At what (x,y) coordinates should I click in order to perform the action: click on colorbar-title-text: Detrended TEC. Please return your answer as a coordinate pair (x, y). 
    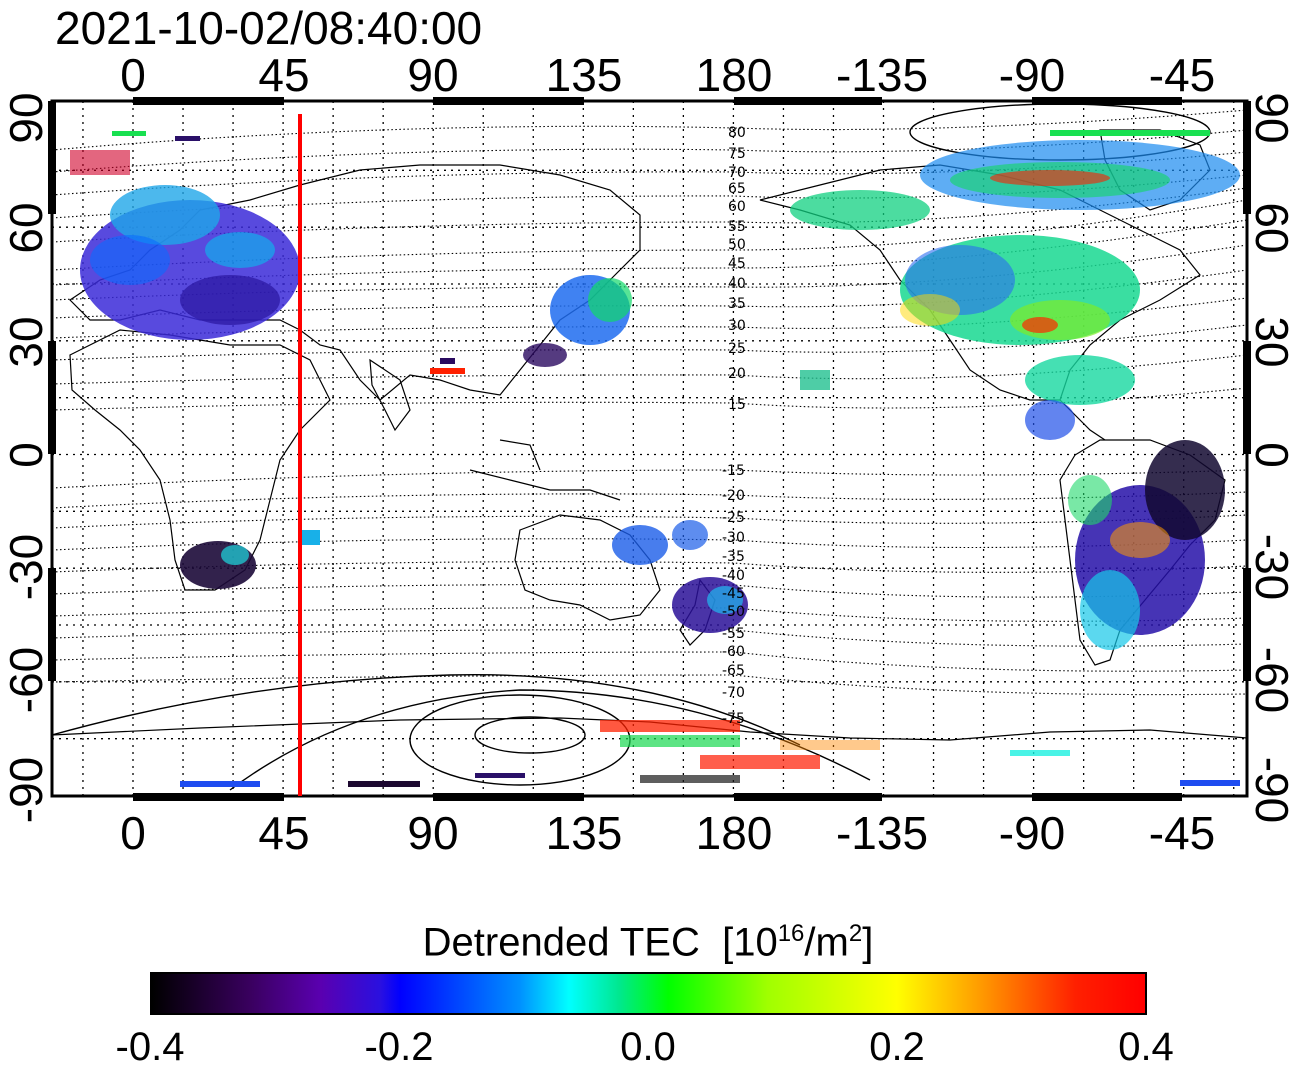
    Looking at the image, I should click on (561, 942).